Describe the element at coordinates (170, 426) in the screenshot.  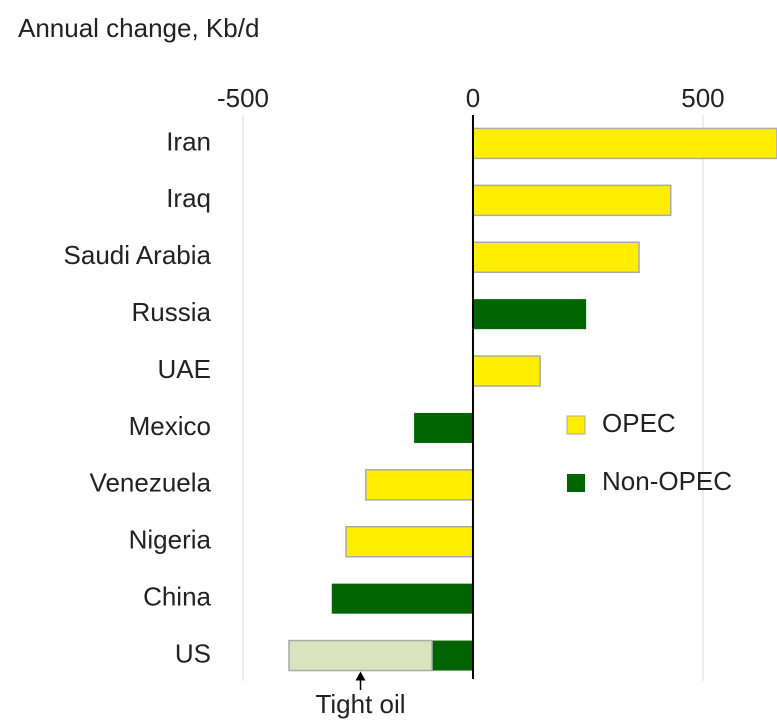
I see `y-tick-label: Mexico` at that location.